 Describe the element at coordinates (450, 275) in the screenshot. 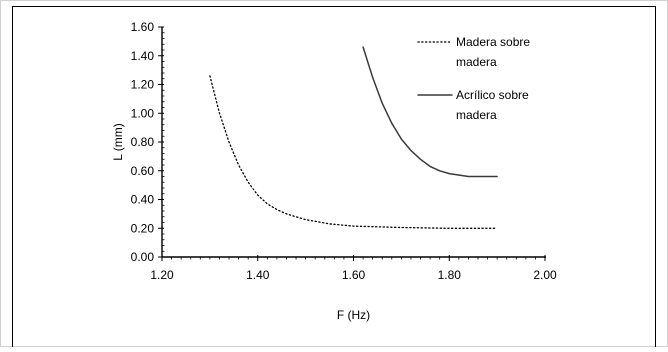

I see `x-tick-label: 1.80` at that location.